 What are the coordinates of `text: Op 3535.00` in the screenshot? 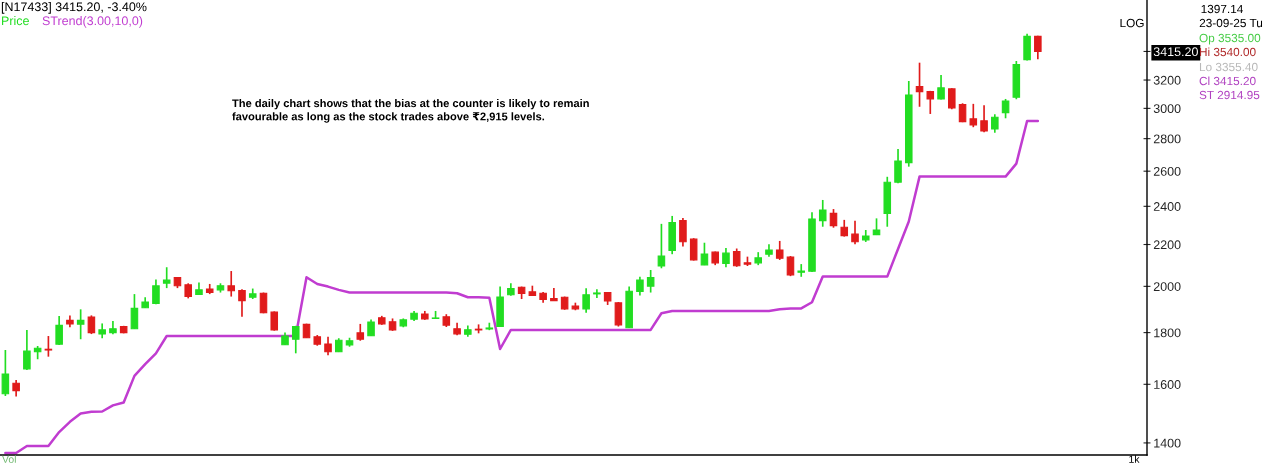 It's located at (1230, 39).